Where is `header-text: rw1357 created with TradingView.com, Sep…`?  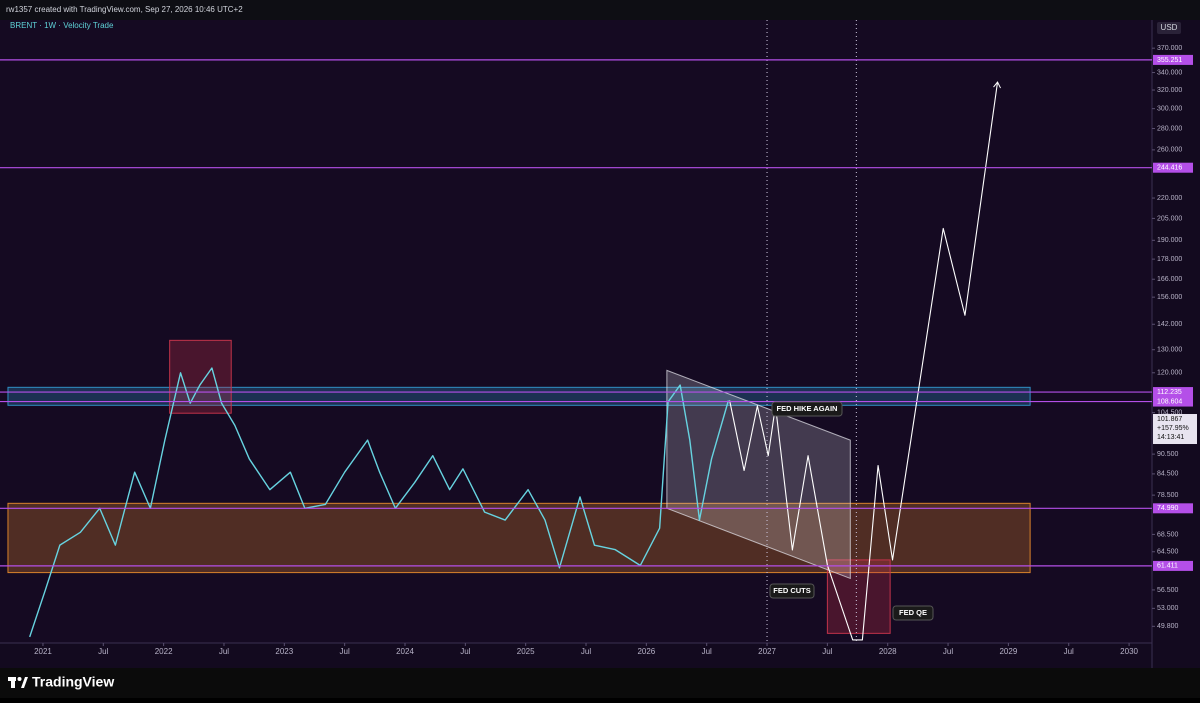
header-text: rw1357 created with TradingView.com, Sep… is located at coordinates (124, 9).